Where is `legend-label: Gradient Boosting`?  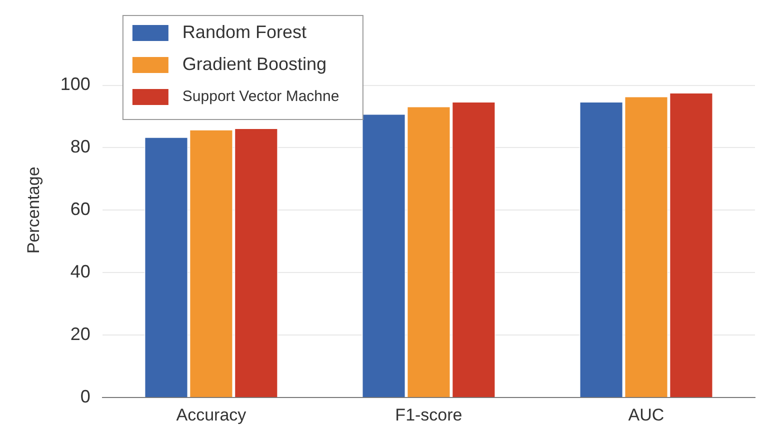
legend-label: Gradient Boosting is located at coordinates (254, 64).